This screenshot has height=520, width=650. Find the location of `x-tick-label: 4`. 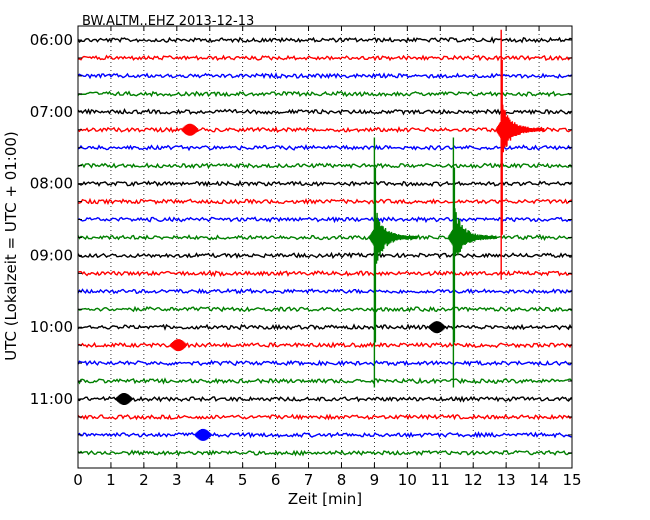

x-tick-label: 4 is located at coordinates (210, 480).